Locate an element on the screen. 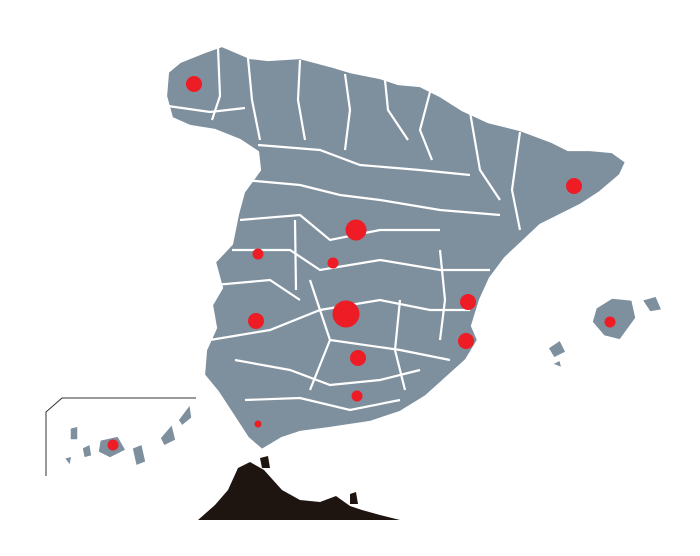 The image size is (700, 556). city-marker-a-coruna is located at coordinates (194, 84).